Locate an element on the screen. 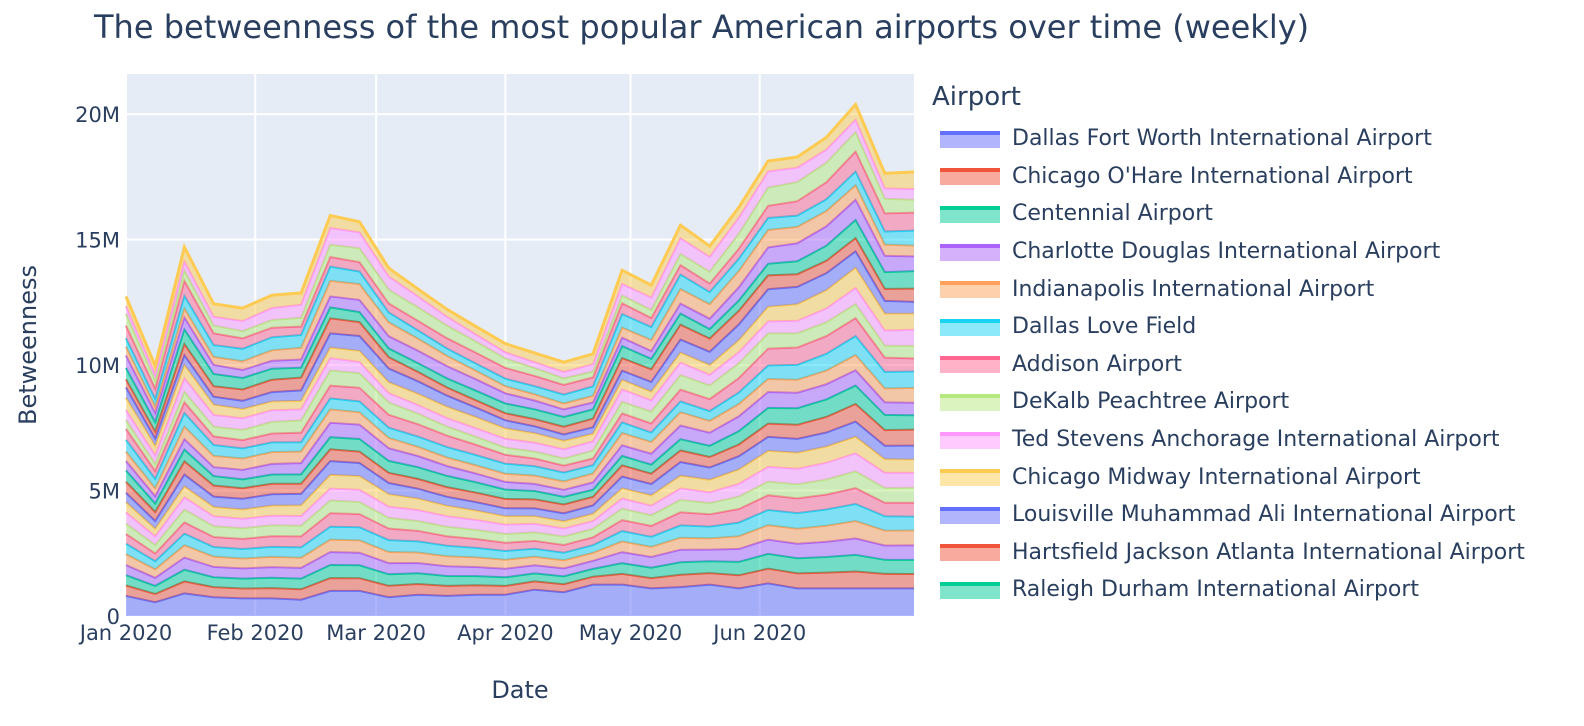 This screenshot has width=1584, height=726. legend-item: Raleigh Durham International Airport is located at coordinates (1228, 590).